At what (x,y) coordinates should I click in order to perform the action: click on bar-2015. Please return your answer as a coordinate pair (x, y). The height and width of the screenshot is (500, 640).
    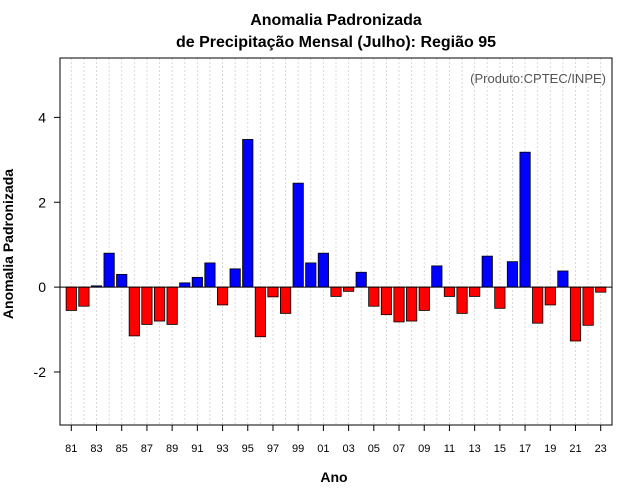
    Looking at the image, I should click on (500, 297).